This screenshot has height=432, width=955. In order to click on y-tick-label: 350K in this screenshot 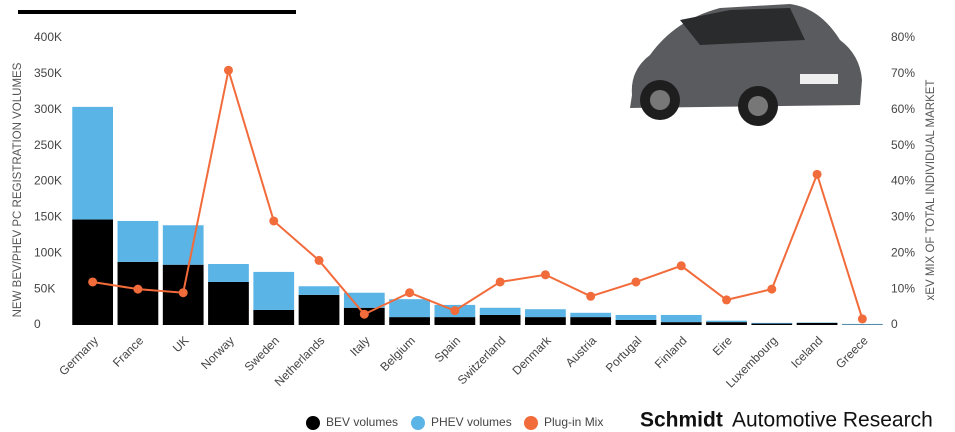, I will do `click(48, 73)`.